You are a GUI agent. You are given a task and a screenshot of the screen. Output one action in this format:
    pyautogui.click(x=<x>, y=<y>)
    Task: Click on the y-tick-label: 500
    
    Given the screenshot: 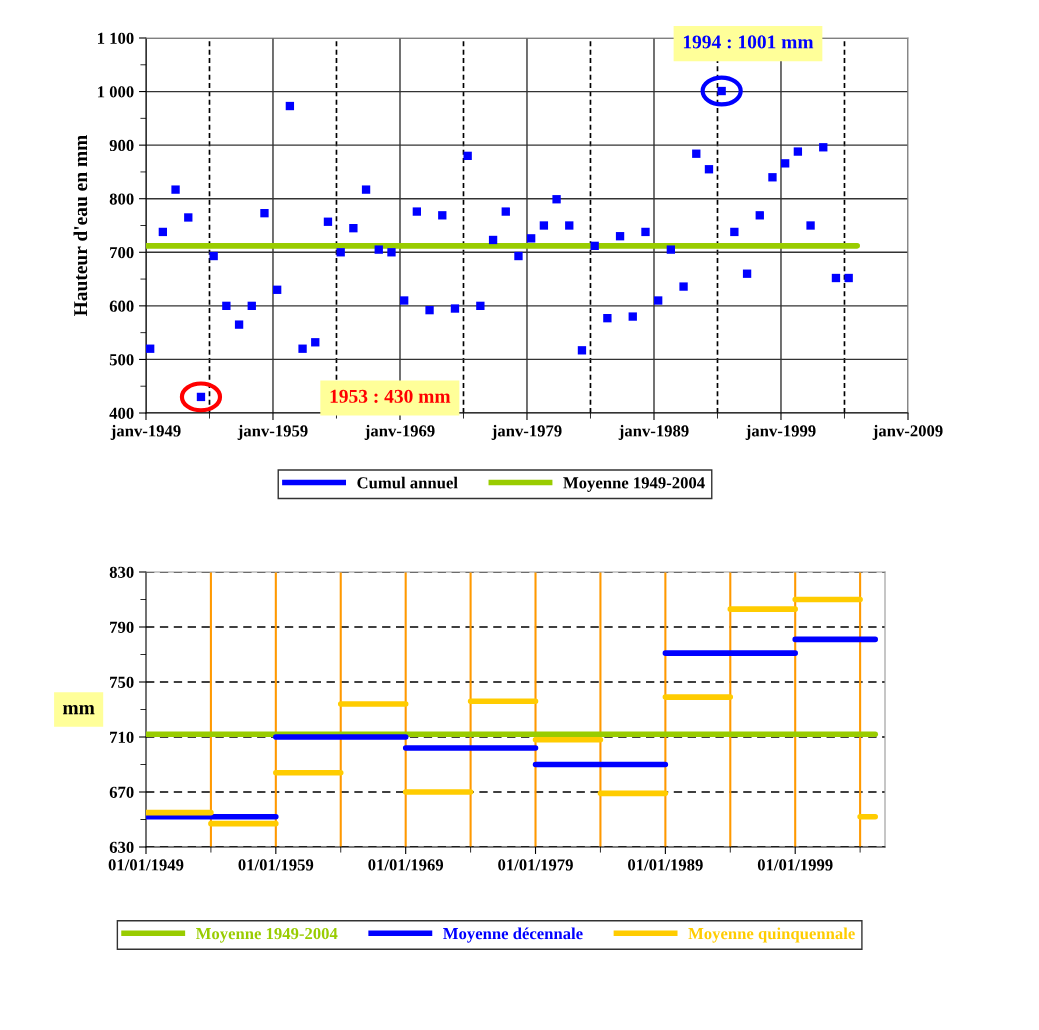 What is the action you would take?
    pyautogui.click(x=121, y=360)
    